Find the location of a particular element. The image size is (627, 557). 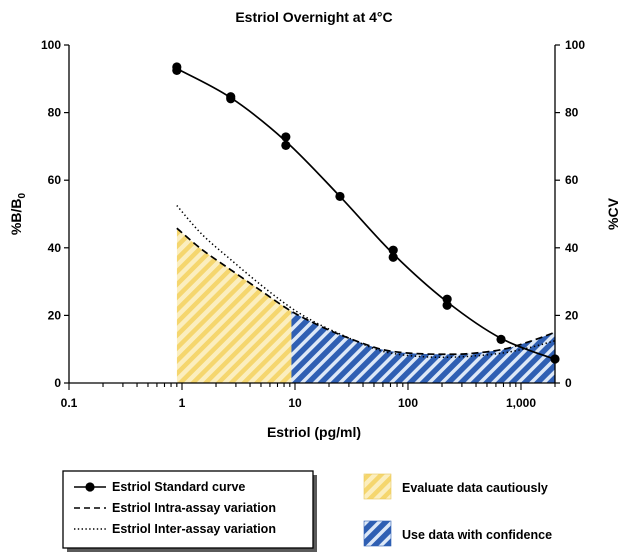

y-tick-label-left: 40 is located at coordinates (55, 248).